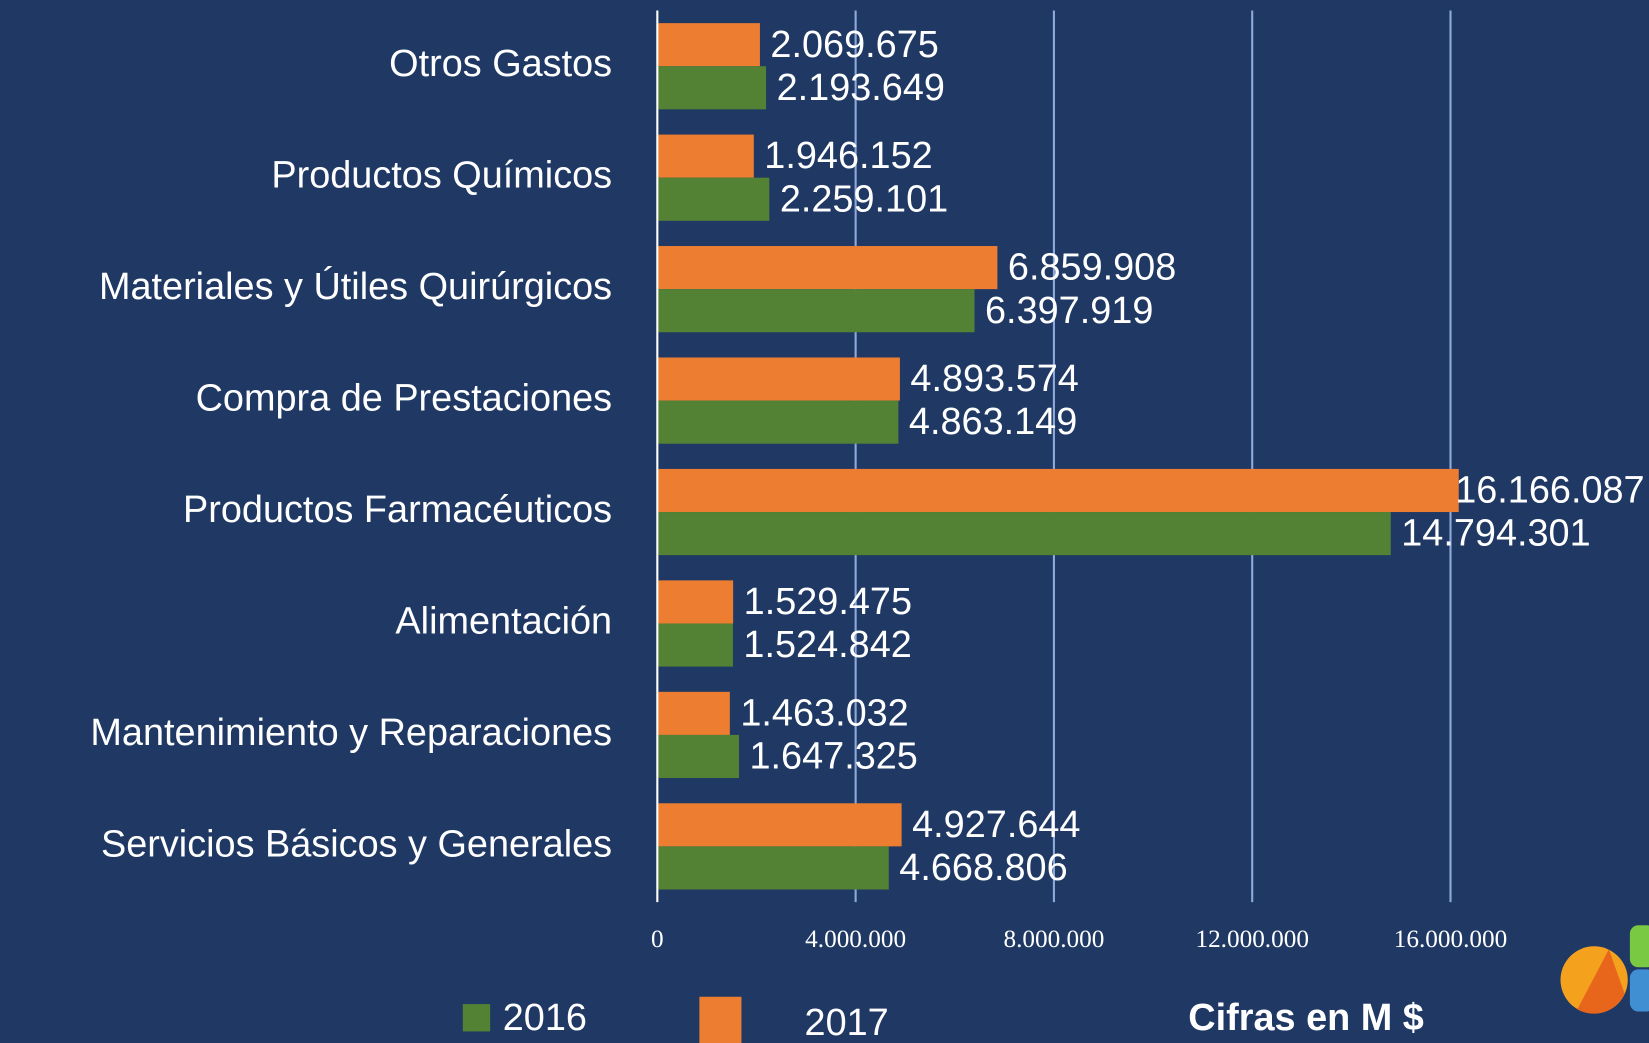  I want to click on logo-slice, so click(1601, 981).